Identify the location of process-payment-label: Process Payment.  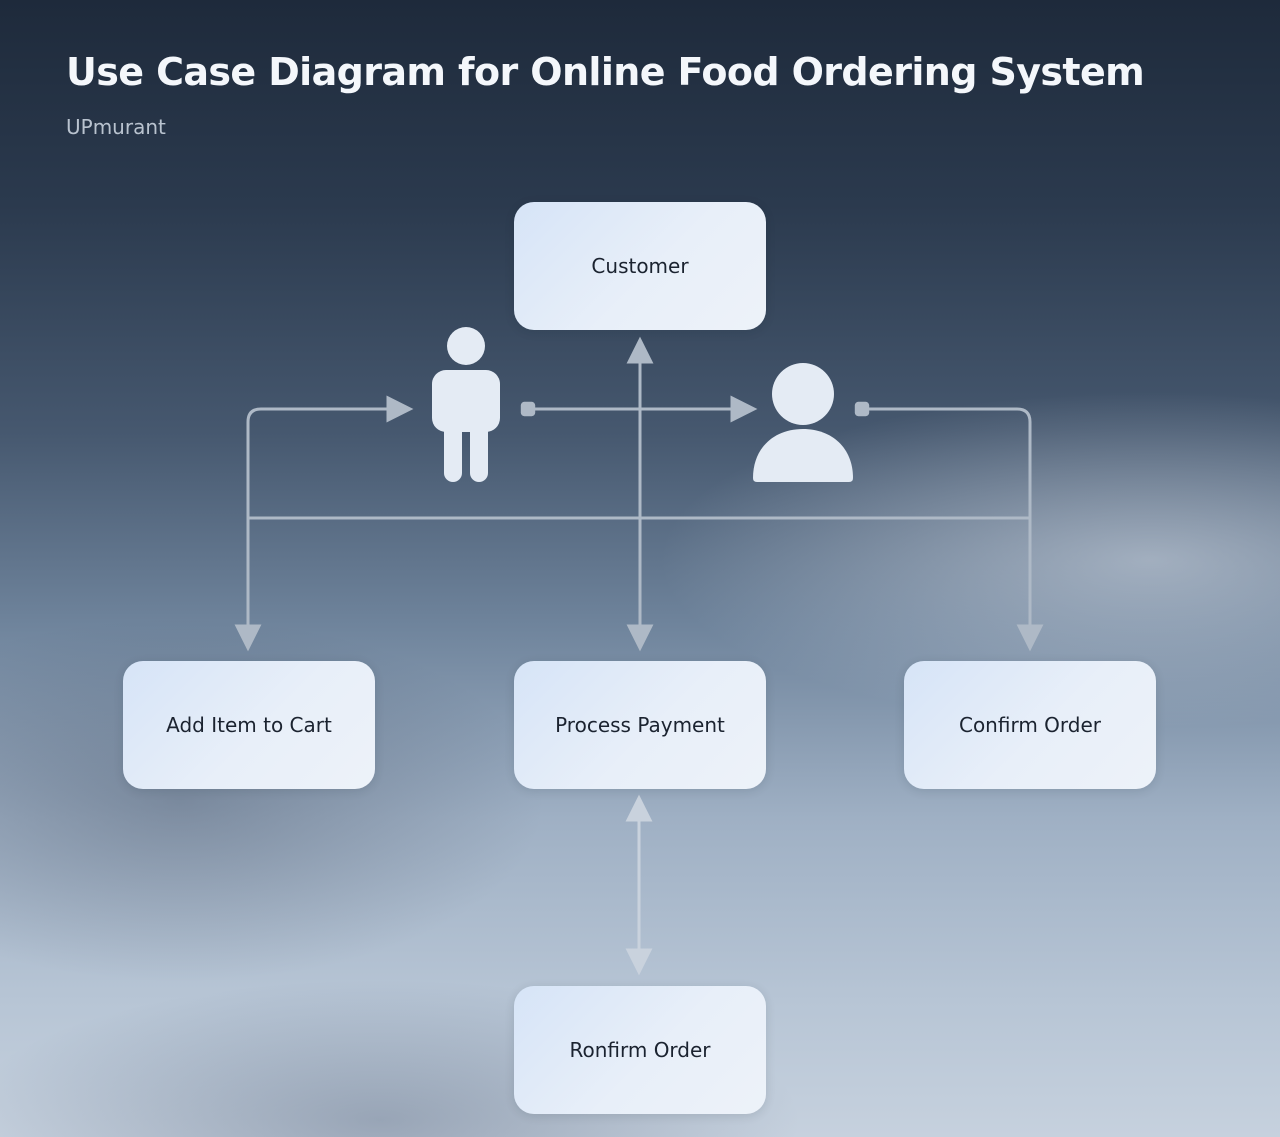
(640, 725).